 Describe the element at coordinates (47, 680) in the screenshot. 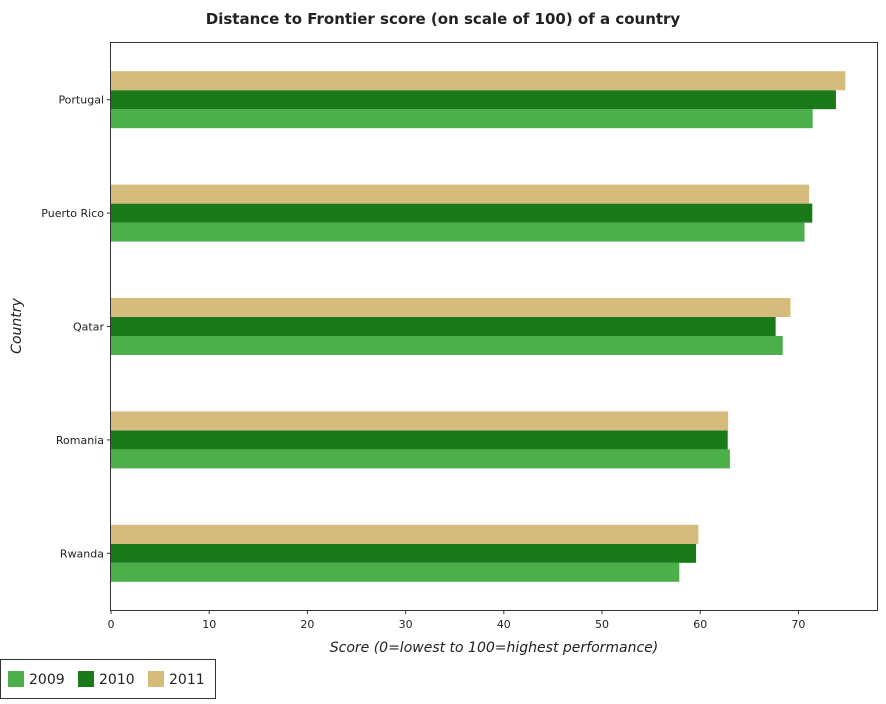

I see `legend-label-2009: 2009` at that location.